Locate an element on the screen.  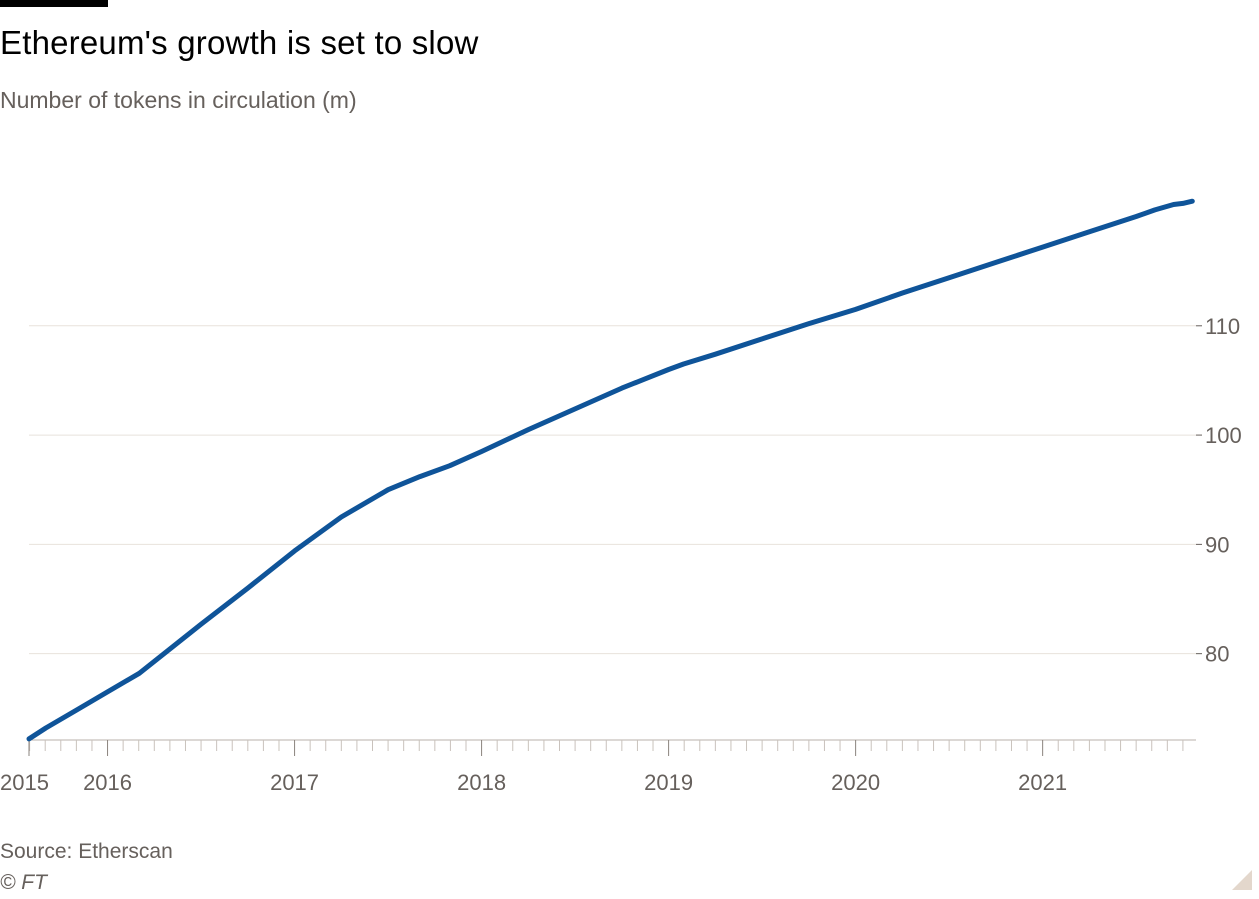
chart-subtitle: Number of tokens in circulation (m) is located at coordinates (178, 100).